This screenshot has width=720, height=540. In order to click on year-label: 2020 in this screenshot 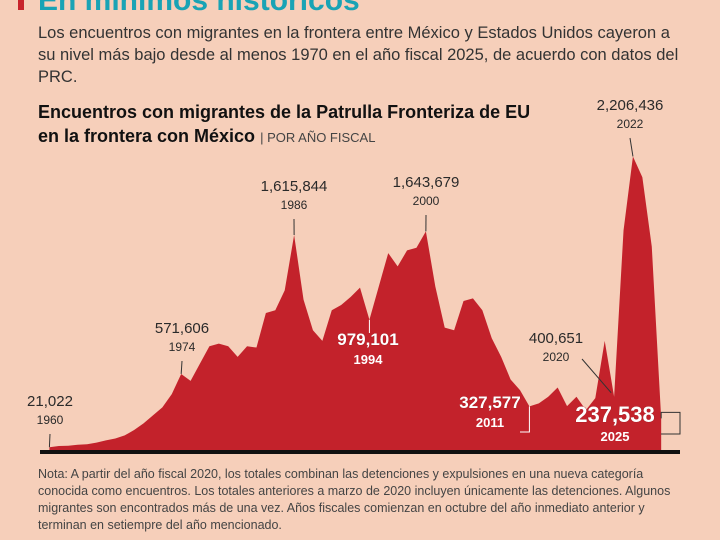, I will do `click(556, 357)`.